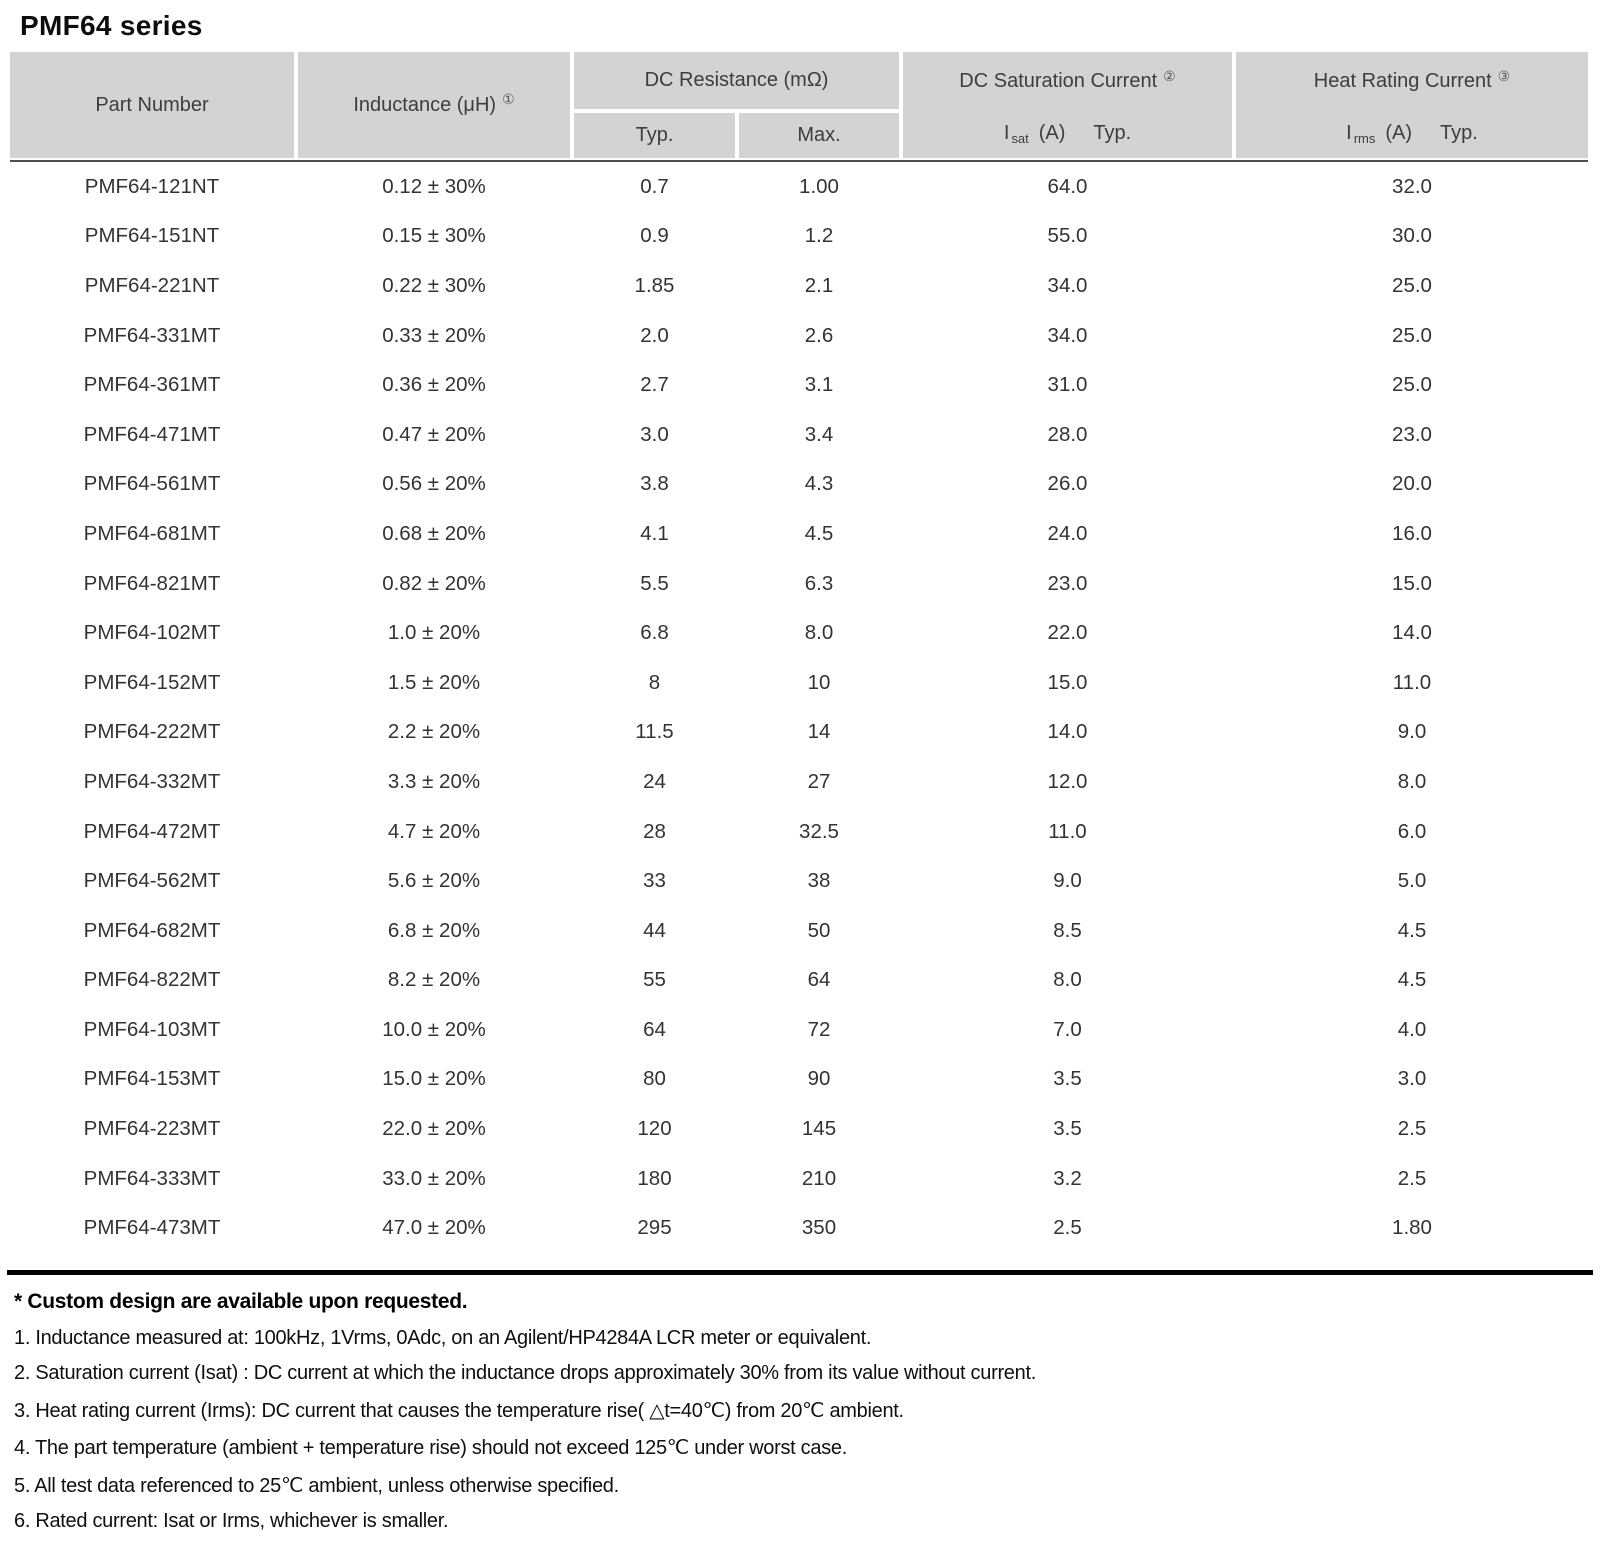 The image size is (1600, 1551). What do you see at coordinates (819, 1029) in the screenshot?
I see `dcr-max-cell: 72` at bounding box center [819, 1029].